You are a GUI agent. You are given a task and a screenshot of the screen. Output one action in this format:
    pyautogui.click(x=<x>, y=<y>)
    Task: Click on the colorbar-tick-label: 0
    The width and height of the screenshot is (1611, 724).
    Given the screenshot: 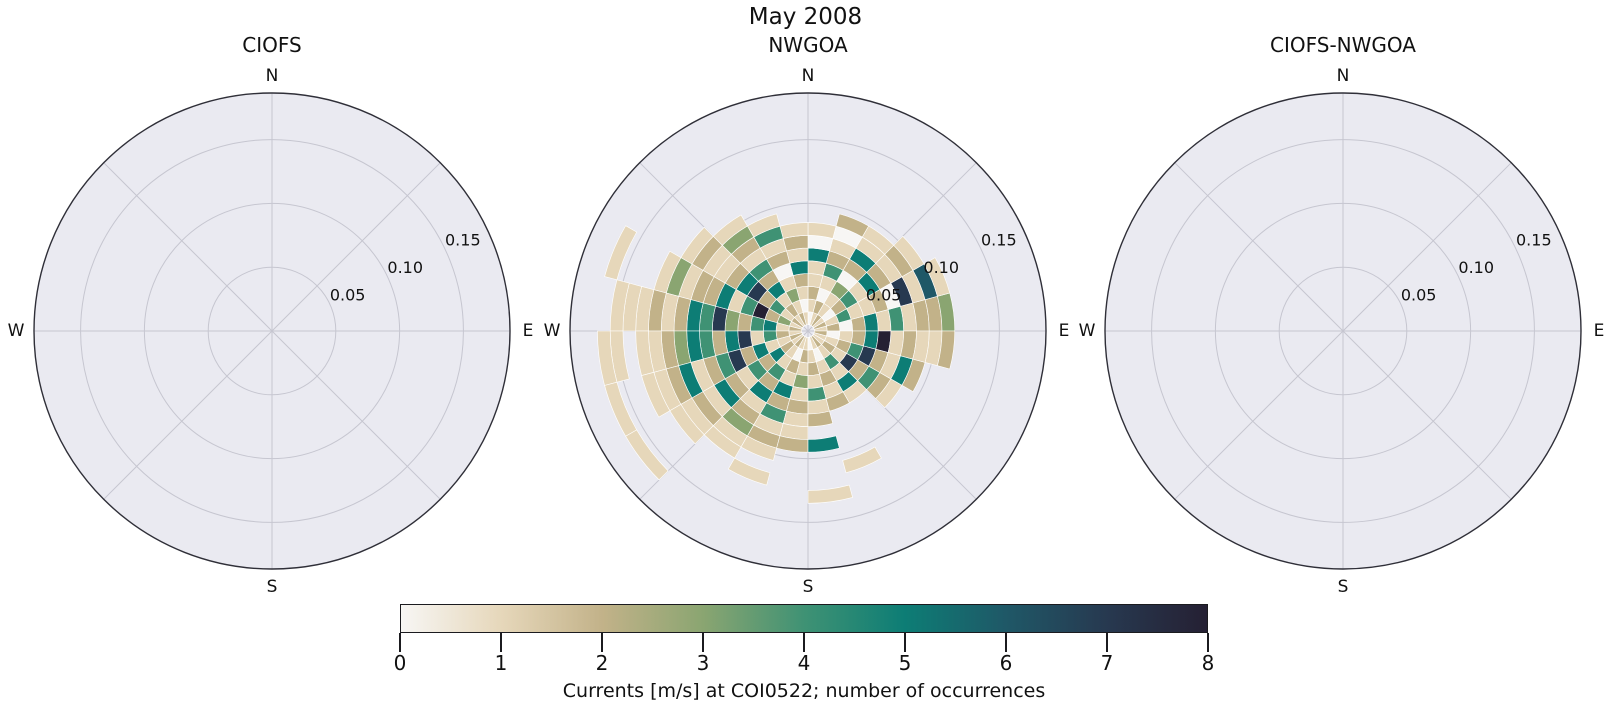 What is the action you would take?
    pyautogui.click(x=400, y=663)
    